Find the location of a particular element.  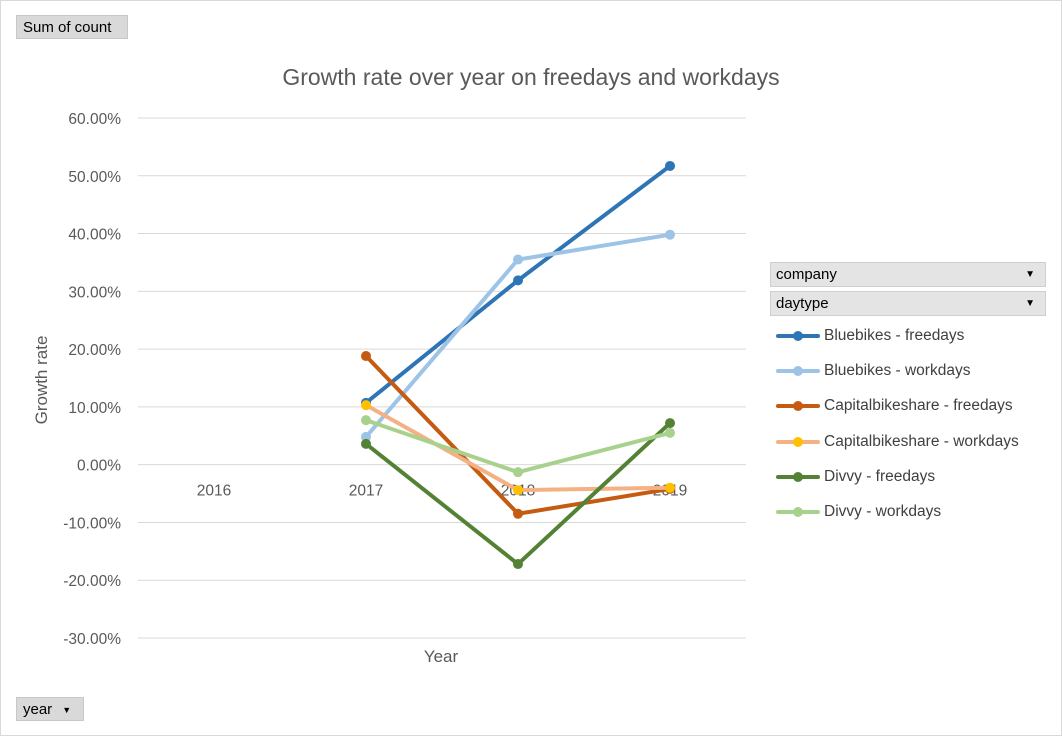

y-tick-label: -10.00% is located at coordinates (92, 523).